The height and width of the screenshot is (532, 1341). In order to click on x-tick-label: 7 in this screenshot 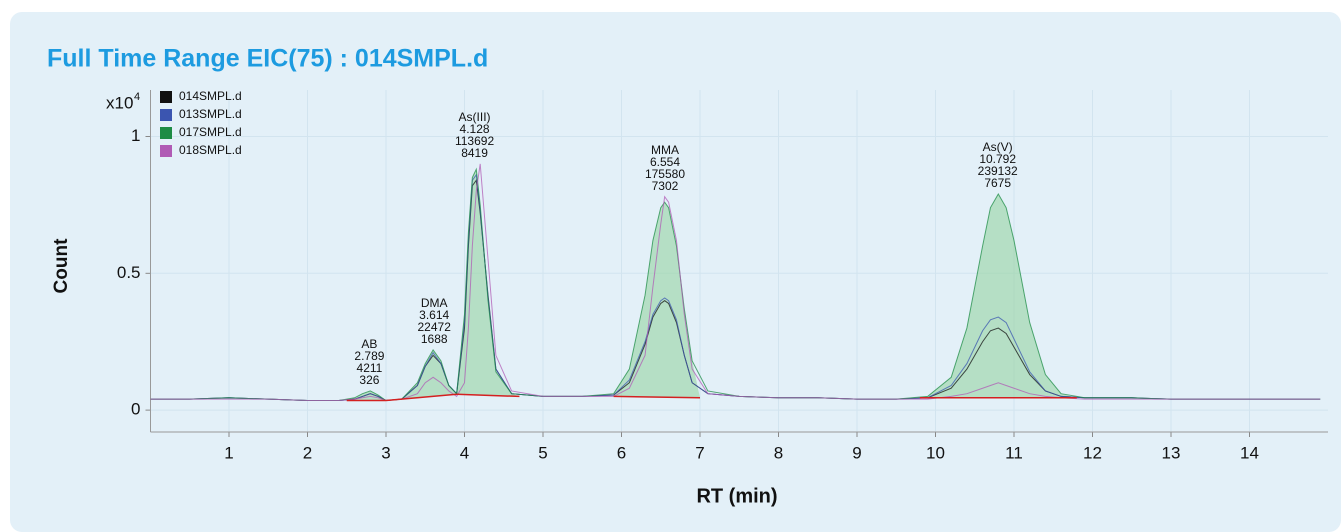, I will do `click(699, 452)`.